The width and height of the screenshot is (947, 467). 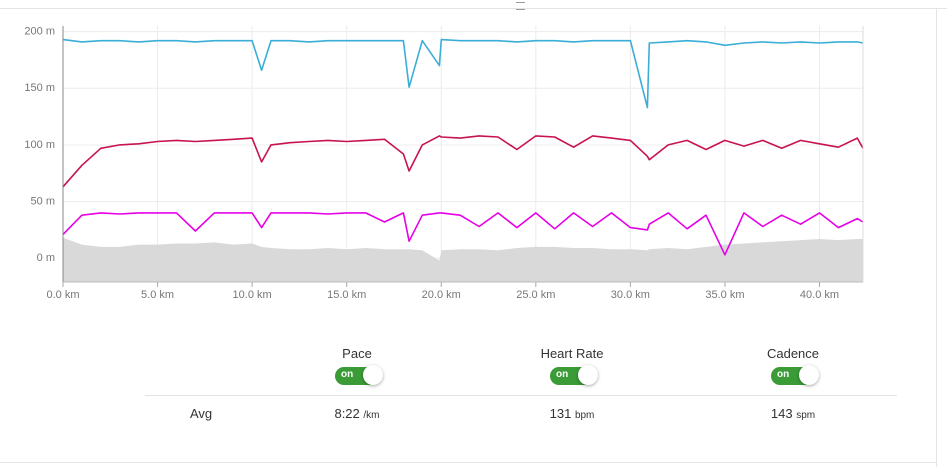 What do you see at coordinates (157, 295) in the screenshot?
I see `x-tick-label: 5.0 km` at bounding box center [157, 295].